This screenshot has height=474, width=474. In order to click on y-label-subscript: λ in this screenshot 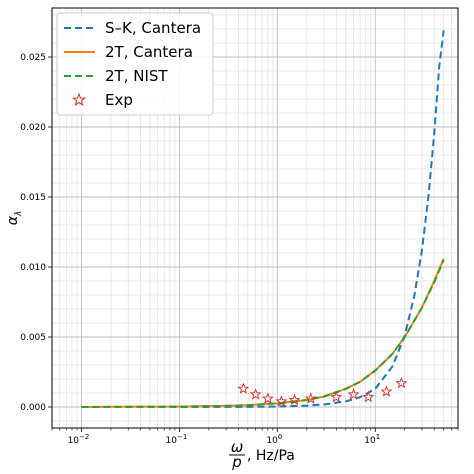, I will do `click(19, 214)`.